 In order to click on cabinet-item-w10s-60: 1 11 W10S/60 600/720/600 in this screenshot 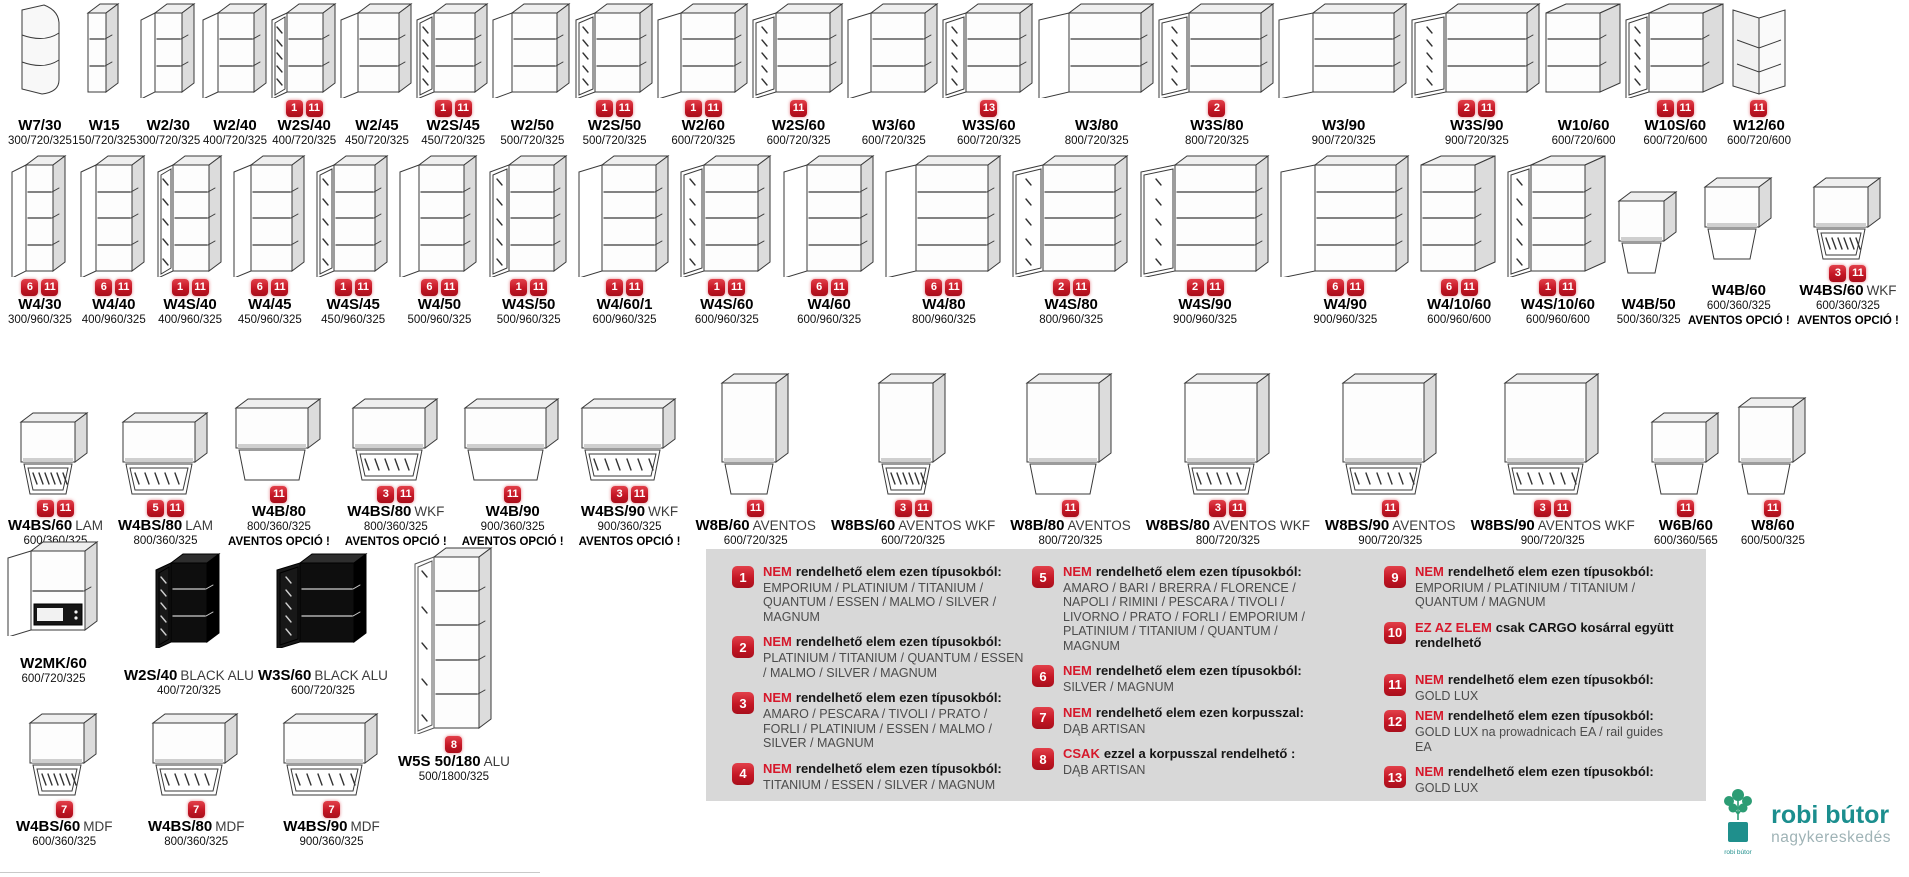, I will do `click(1675, 75)`.